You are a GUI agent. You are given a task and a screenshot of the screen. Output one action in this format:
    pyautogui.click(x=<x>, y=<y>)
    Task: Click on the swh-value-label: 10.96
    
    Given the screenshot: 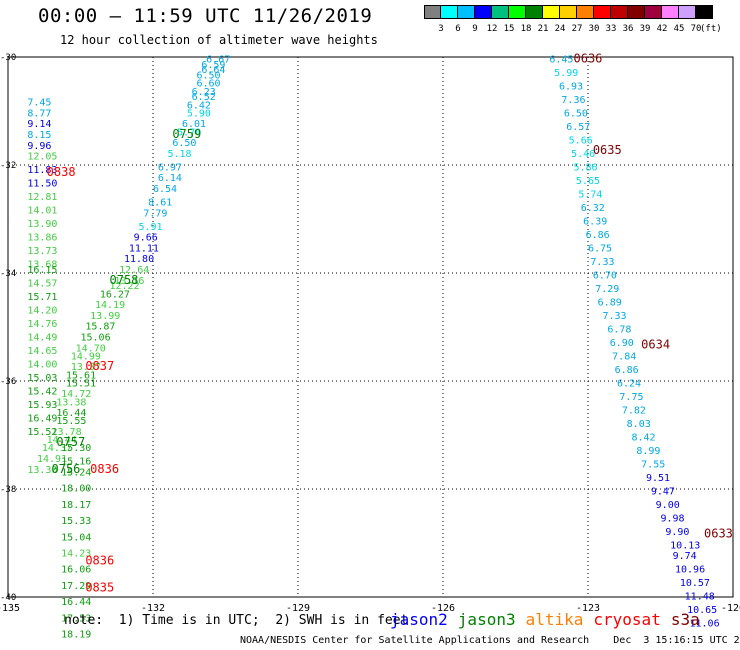 What is the action you would take?
    pyautogui.click(x=690, y=570)
    